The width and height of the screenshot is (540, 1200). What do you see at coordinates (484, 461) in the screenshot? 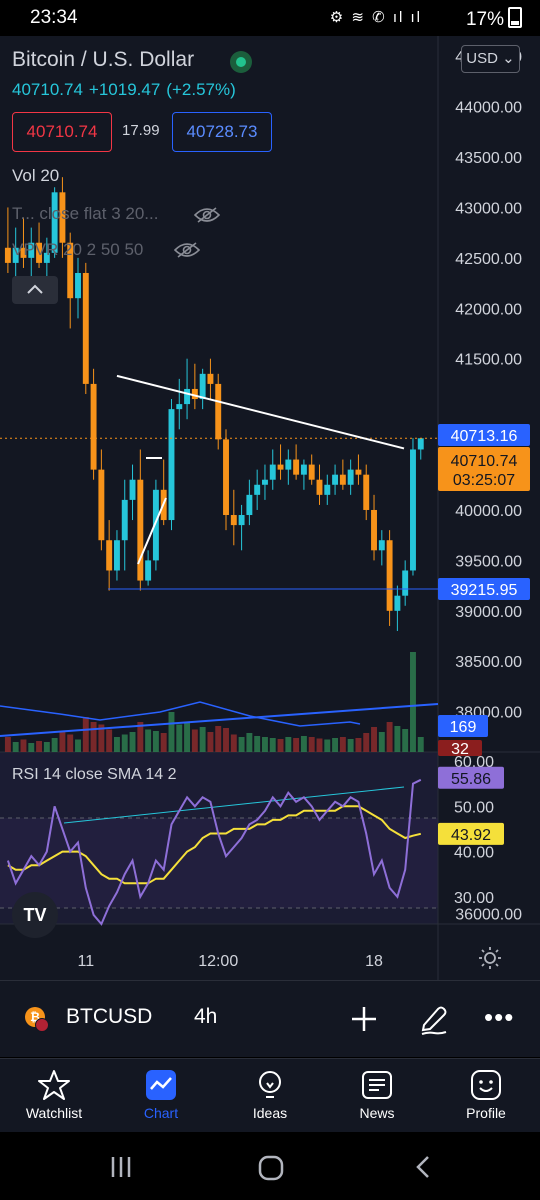
I see `current-price-label: 40710.74` at bounding box center [484, 461].